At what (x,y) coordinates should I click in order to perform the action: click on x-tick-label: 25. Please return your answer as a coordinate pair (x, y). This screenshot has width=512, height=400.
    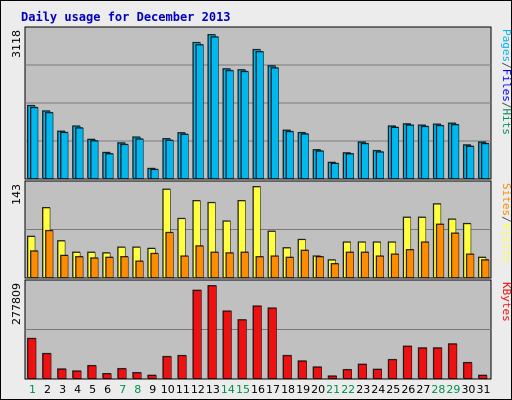
    Looking at the image, I should click on (393, 389).